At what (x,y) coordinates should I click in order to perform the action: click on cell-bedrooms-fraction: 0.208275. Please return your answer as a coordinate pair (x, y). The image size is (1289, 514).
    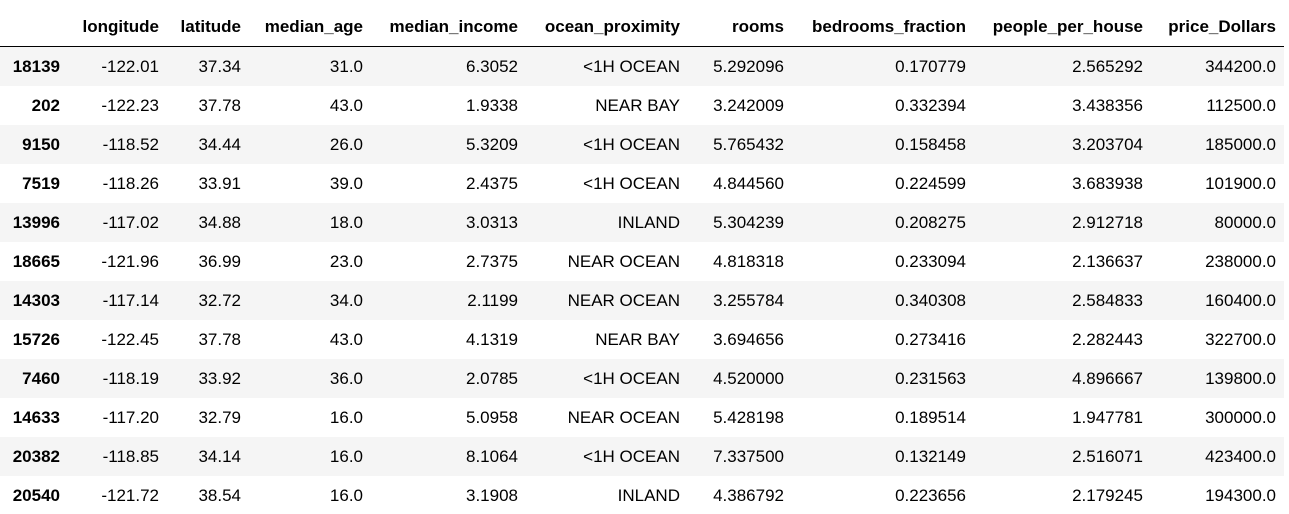
    Looking at the image, I should click on (930, 222).